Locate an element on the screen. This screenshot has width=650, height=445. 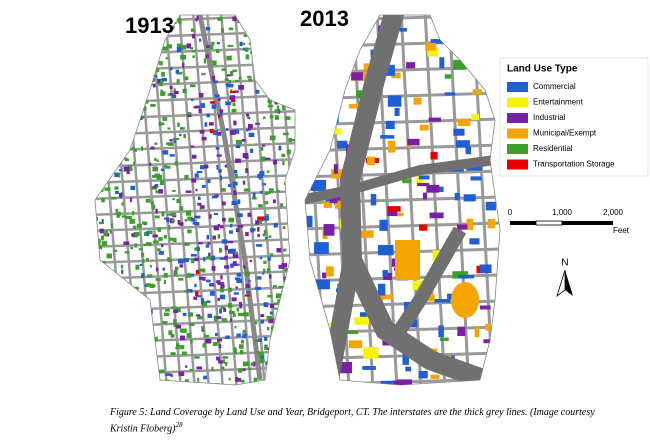
map-year: 2013 is located at coordinates (324, 18).